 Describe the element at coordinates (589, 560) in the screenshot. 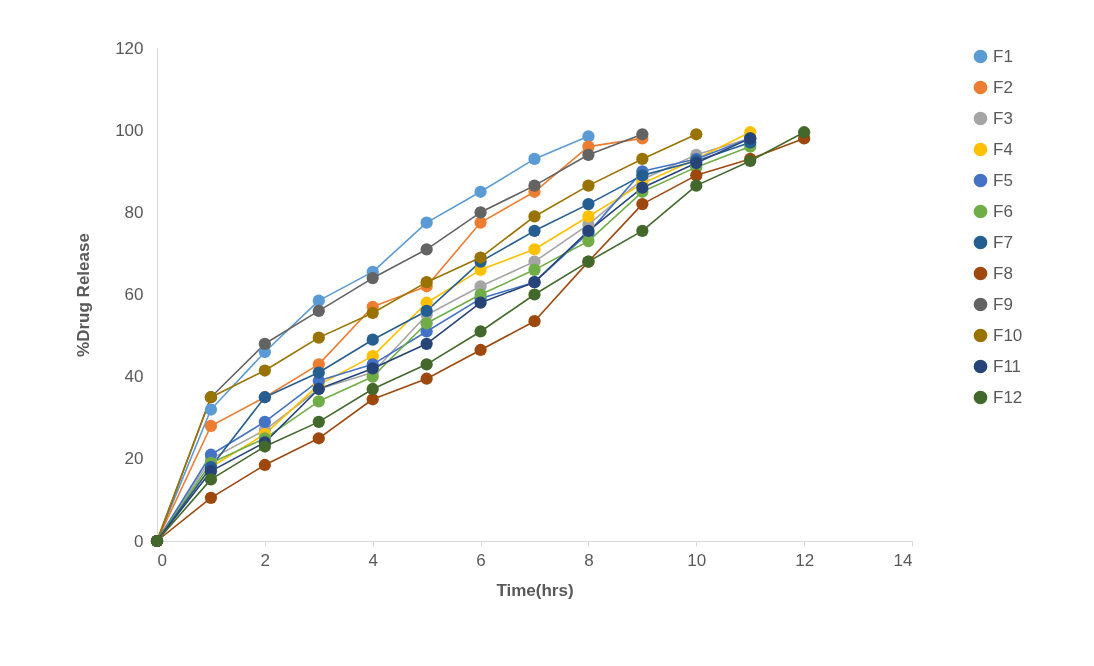

I see `x-tick-label: 8` at that location.